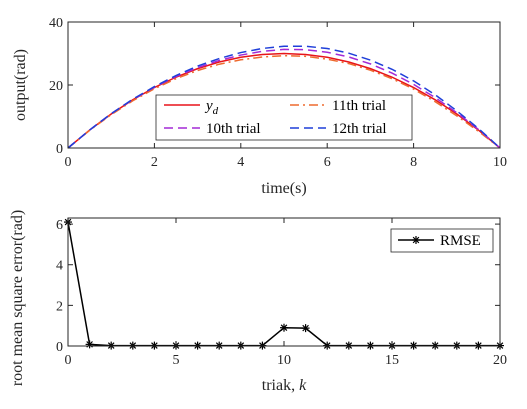 The height and width of the screenshot is (409, 527). I want to click on output-legend-box, so click(284, 117).